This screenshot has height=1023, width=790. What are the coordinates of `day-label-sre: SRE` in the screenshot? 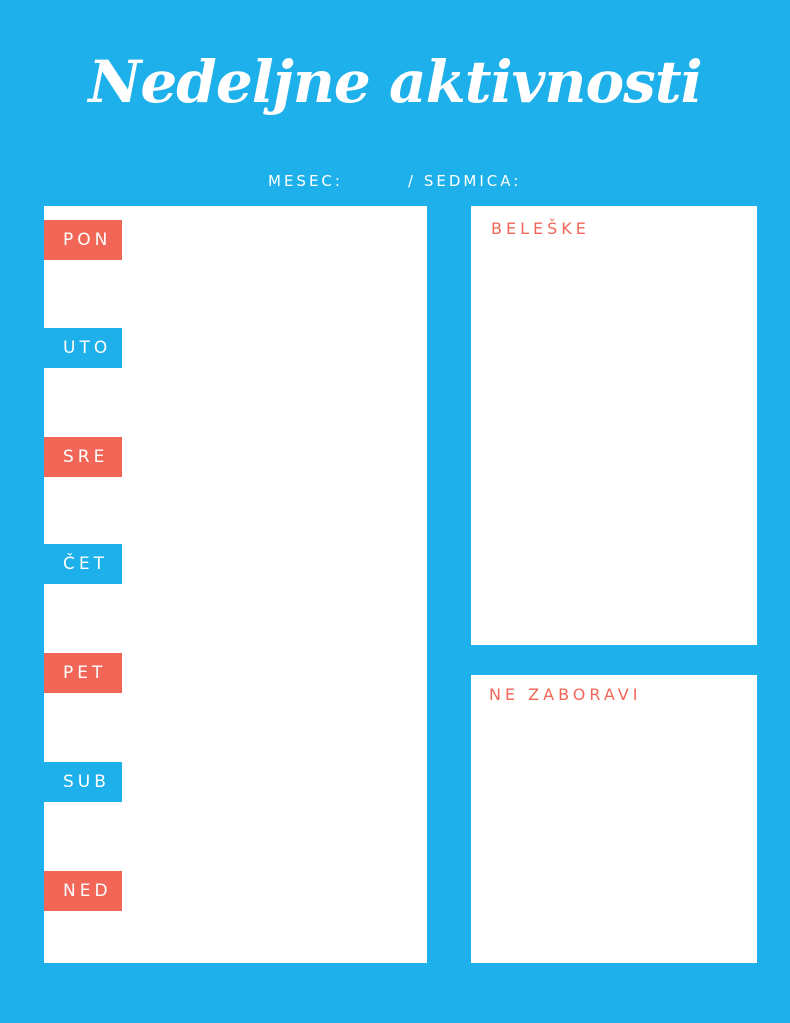 It's located at (83, 457).